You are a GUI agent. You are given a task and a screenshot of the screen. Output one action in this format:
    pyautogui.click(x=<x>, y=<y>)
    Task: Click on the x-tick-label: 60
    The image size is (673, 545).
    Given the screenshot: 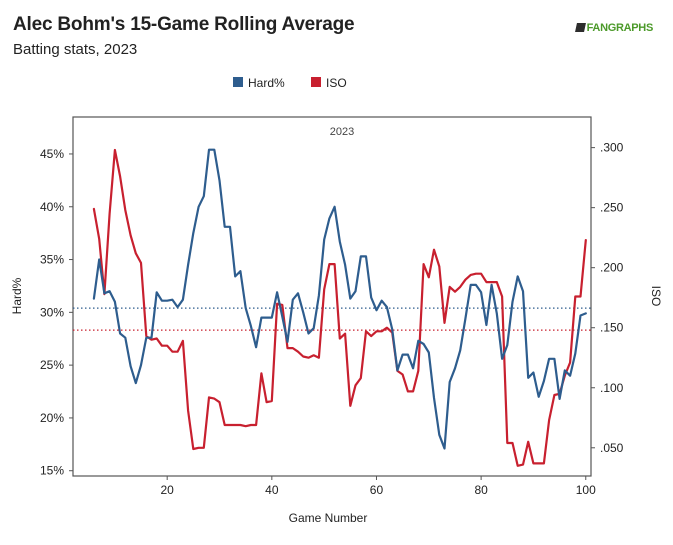 What is the action you would take?
    pyautogui.click(x=377, y=490)
    